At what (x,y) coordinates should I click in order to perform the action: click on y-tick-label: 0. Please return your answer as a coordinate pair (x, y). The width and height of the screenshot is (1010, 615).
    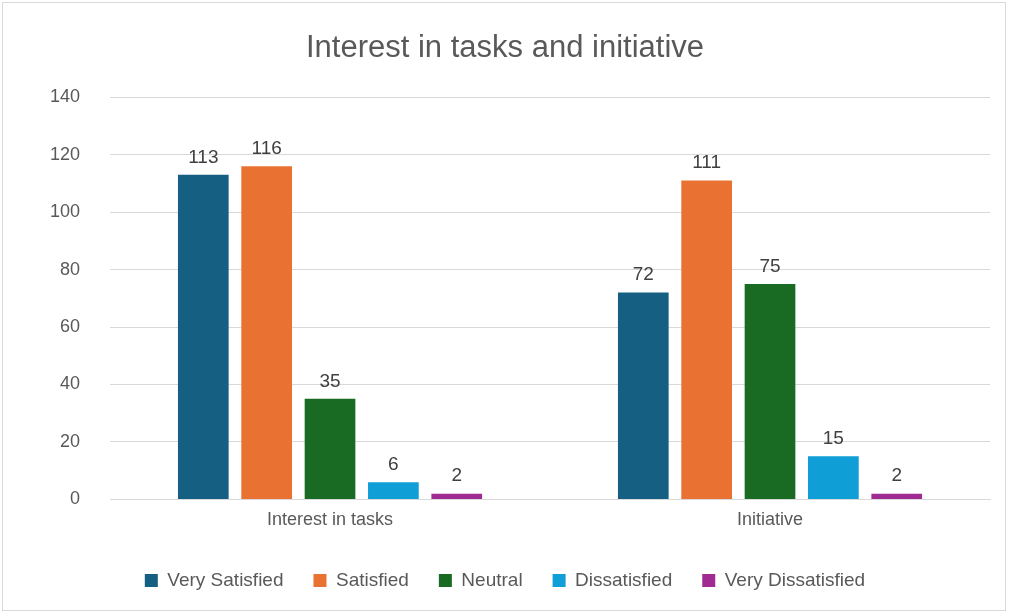
    Looking at the image, I should click on (75, 498).